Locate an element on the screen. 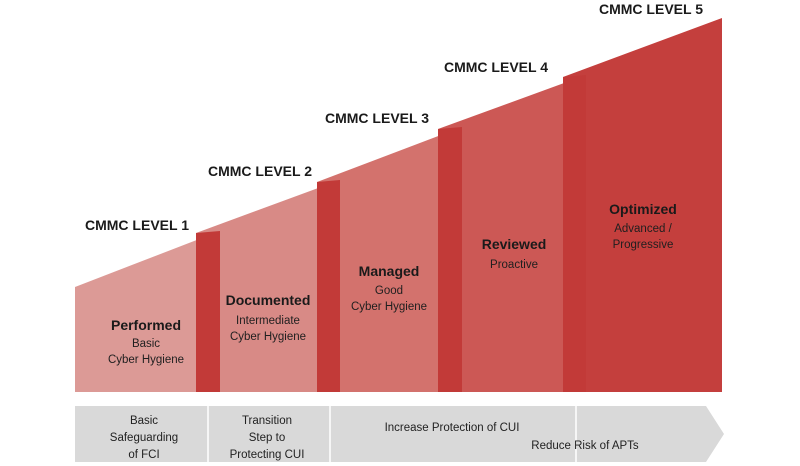 The width and height of the screenshot is (800, 466). level-3-title: CMMC LEVEL 3 is located at coordinates (377, 118).